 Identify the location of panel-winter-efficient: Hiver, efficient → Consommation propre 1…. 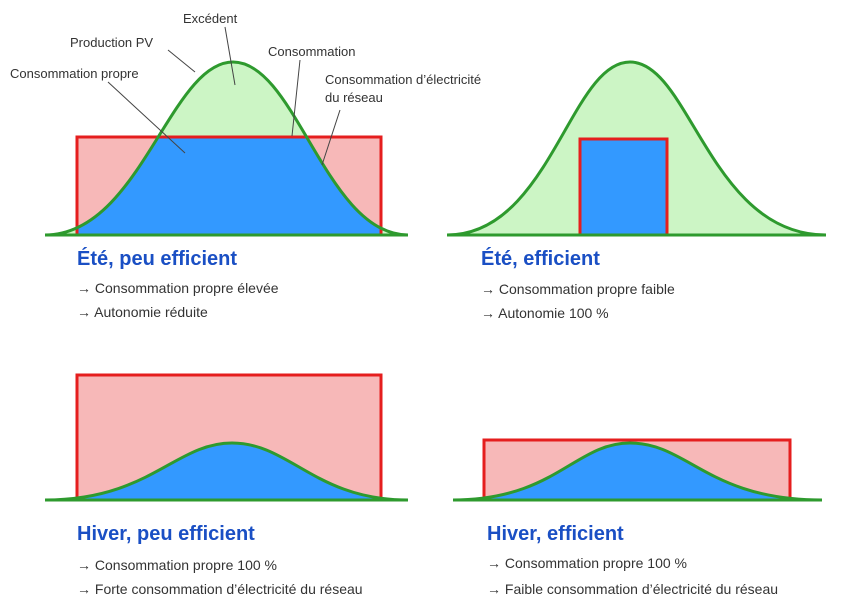
(637, 517).